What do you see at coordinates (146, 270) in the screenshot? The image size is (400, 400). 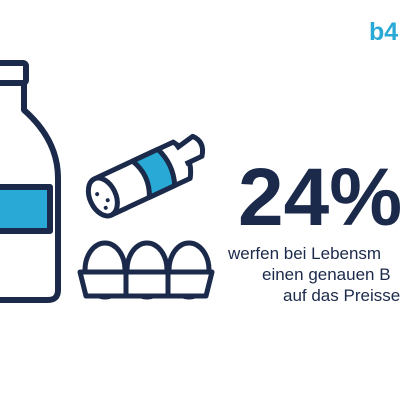 I see `eggs-icon` at bounding box center [146, 270].